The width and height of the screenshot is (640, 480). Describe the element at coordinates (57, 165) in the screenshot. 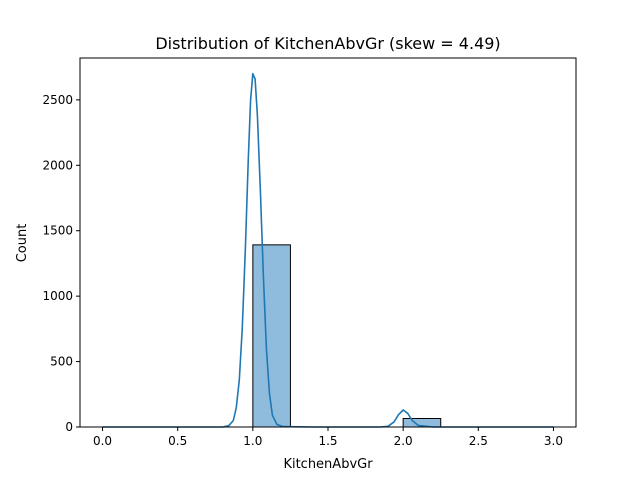

I see `y-tick-label: 2000` at that location.